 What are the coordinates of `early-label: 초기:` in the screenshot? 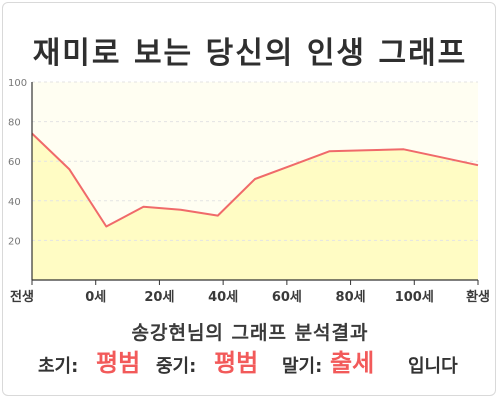 It's located at (58, 366).